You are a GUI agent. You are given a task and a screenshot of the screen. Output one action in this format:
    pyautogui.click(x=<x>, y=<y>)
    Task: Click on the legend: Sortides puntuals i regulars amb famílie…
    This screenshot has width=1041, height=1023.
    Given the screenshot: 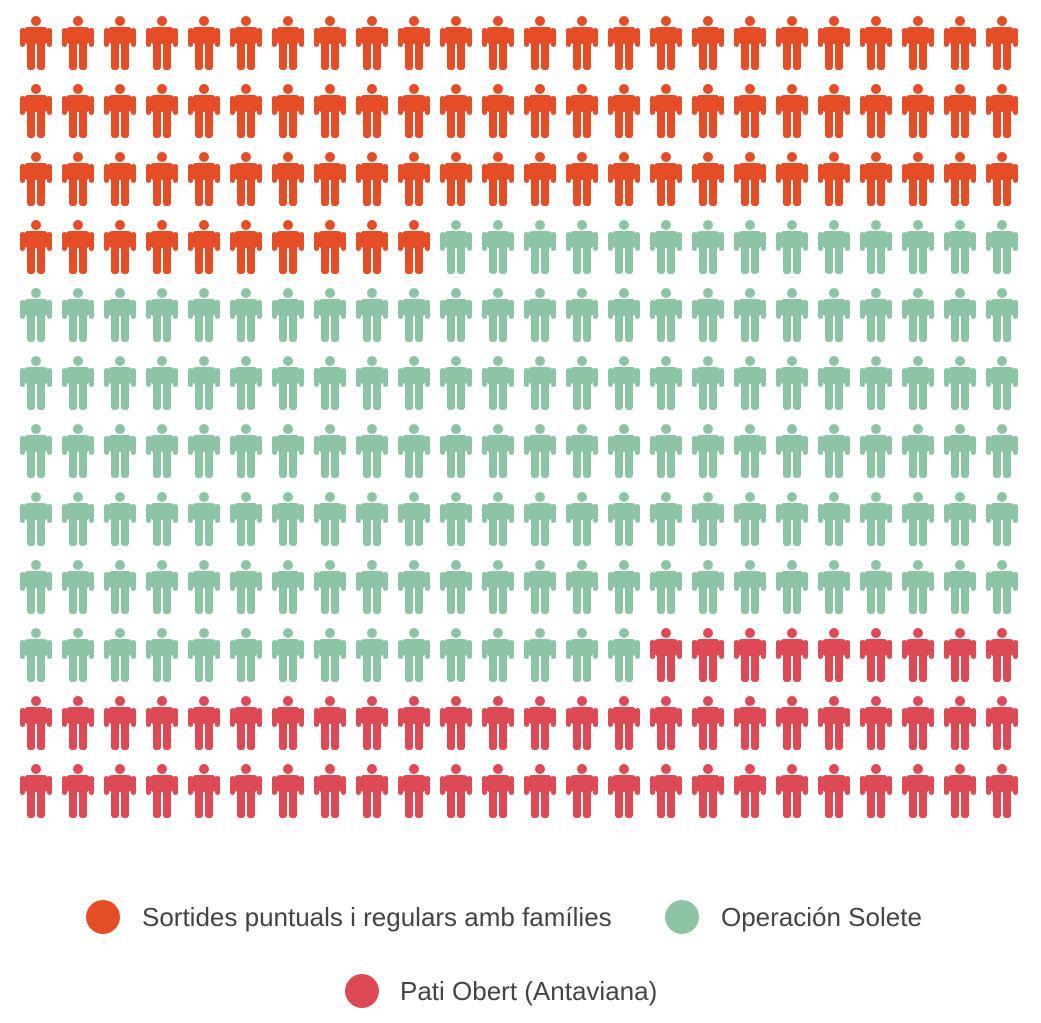 What is the action you would take?
    pyautogui.click(x=504, y=954)
    